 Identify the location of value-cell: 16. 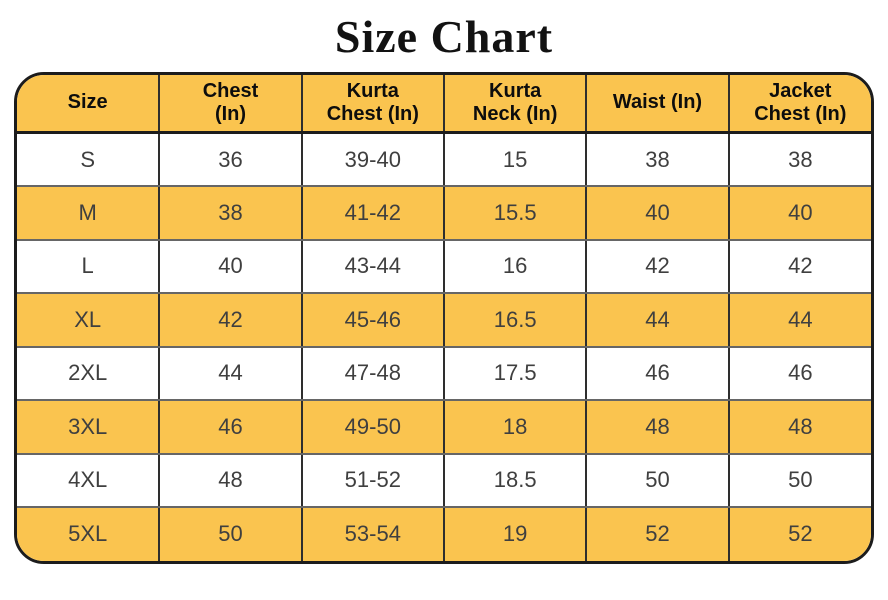
(515, 266).